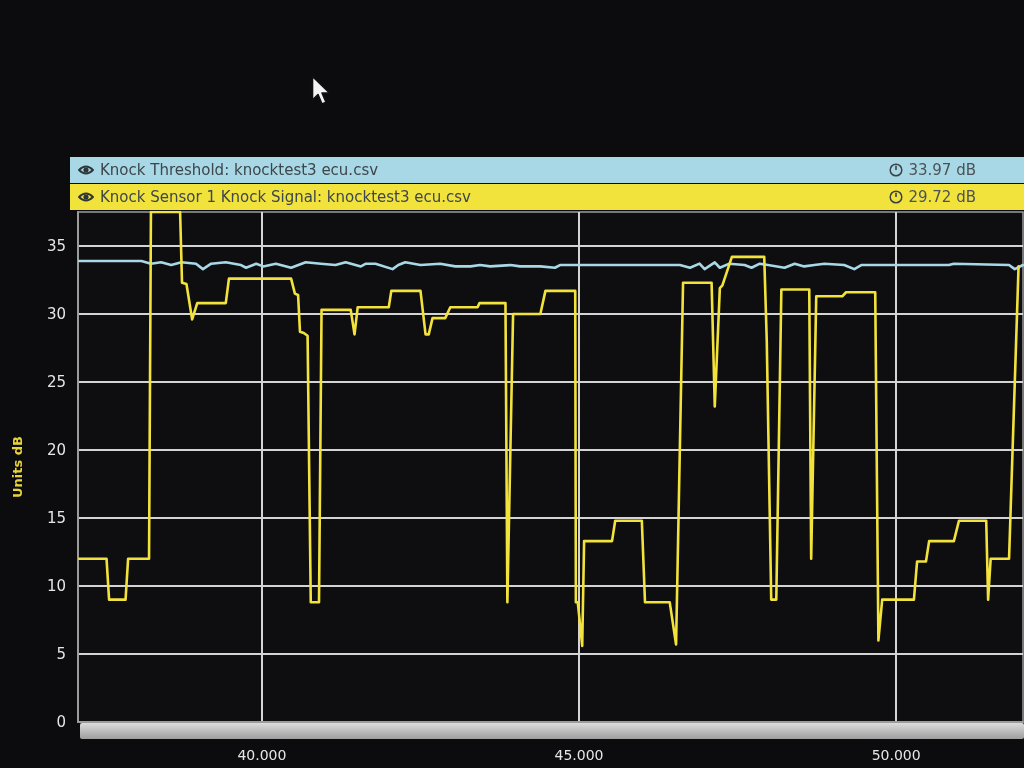  Describe the element at coordinates (56, 450) in the screenshot. I see `y-tick-label: 20` at that location.